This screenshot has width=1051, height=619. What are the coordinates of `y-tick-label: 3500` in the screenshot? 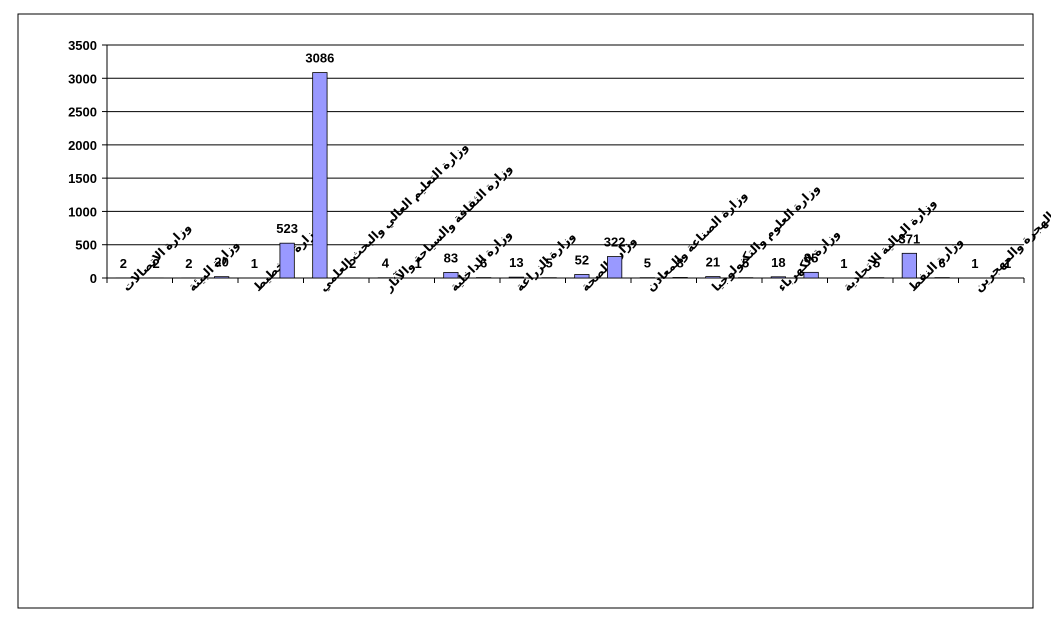 It's located at (82, 45).